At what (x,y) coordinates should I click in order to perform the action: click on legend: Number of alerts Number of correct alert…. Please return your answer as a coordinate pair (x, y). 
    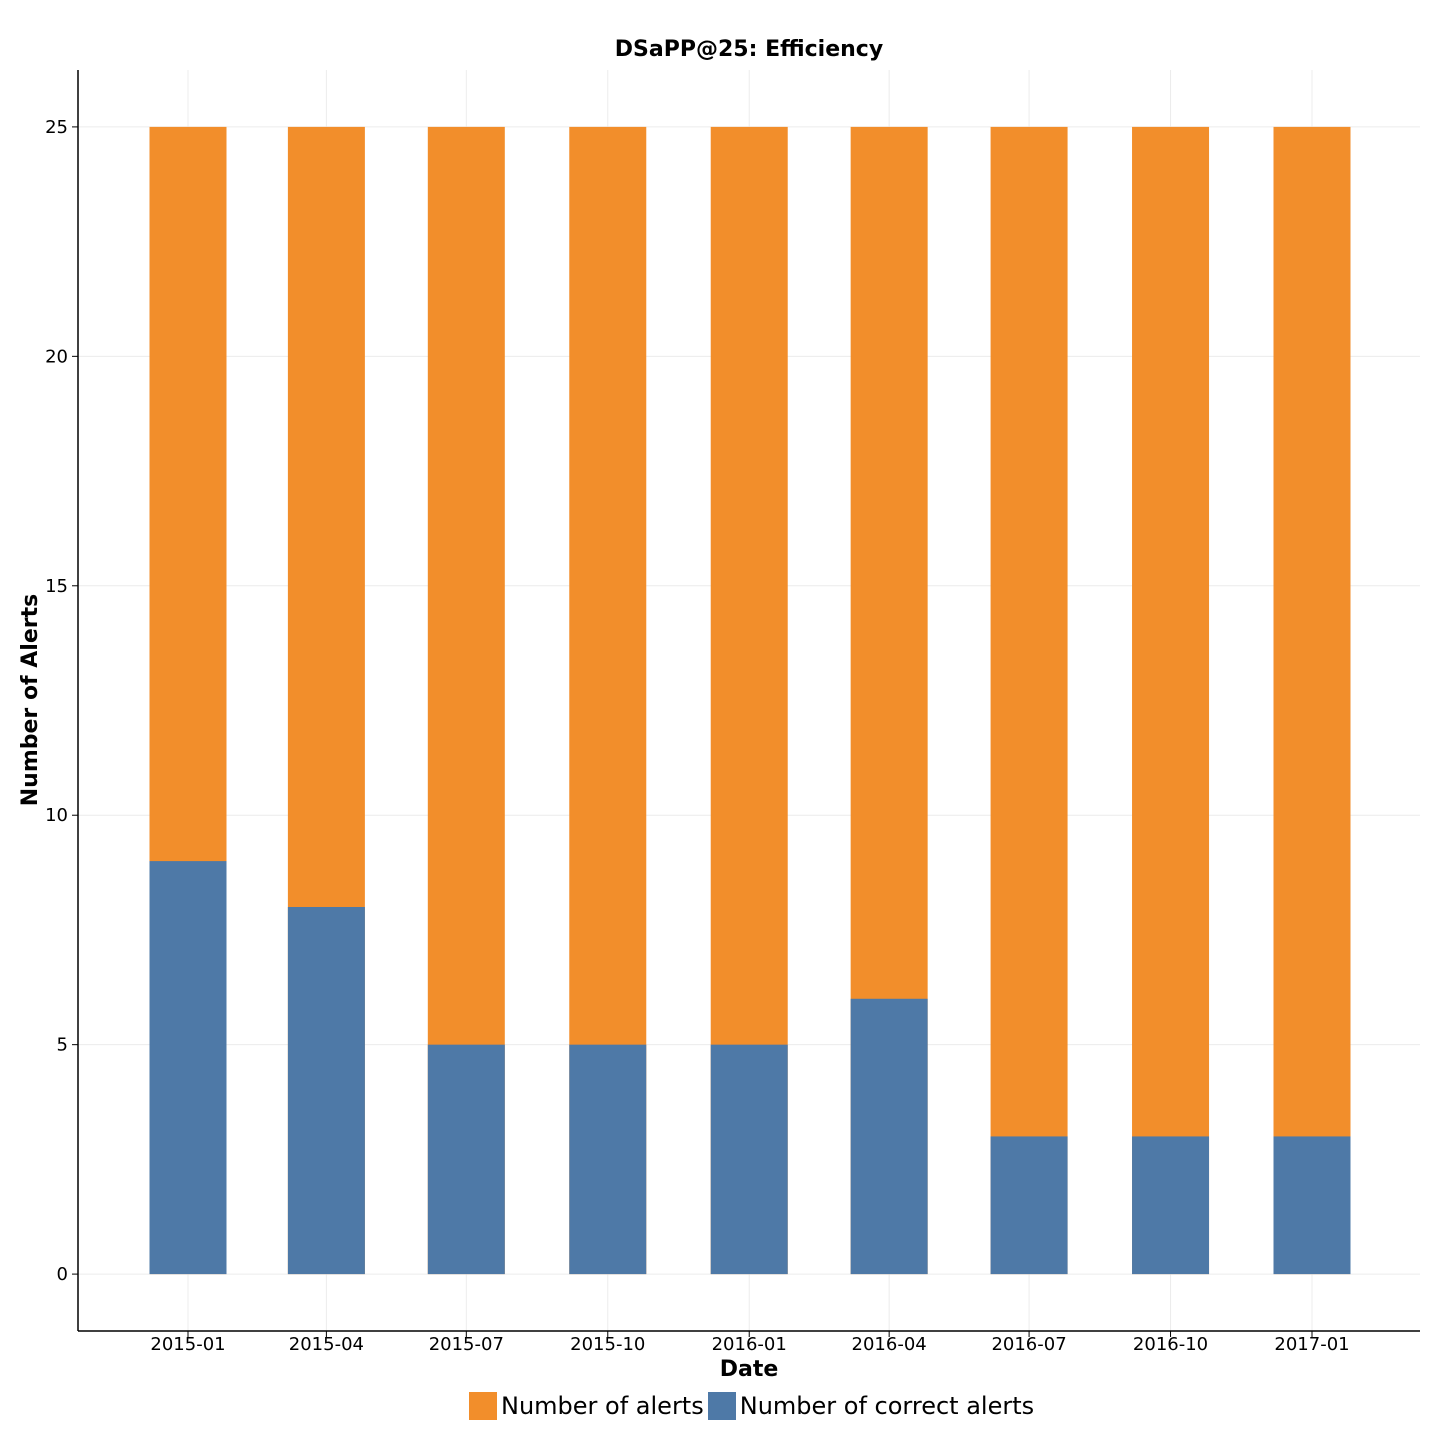
    Looking at the image, I should click on (753, 1406).